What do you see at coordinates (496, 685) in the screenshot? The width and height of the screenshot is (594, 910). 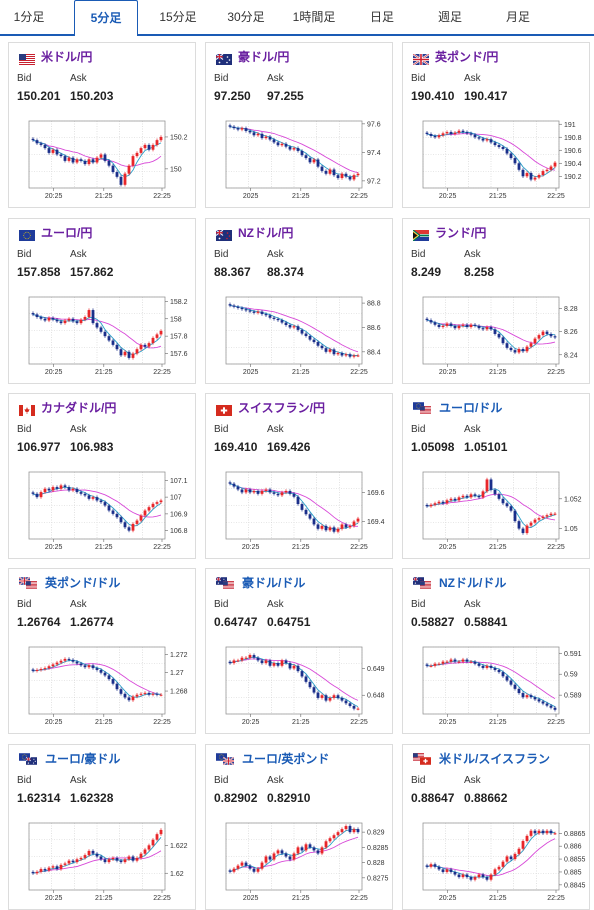 I see `price-chart: 0.589 0.59 0.591 20:25 21:25 22:25` at bounding box center [496, 685].